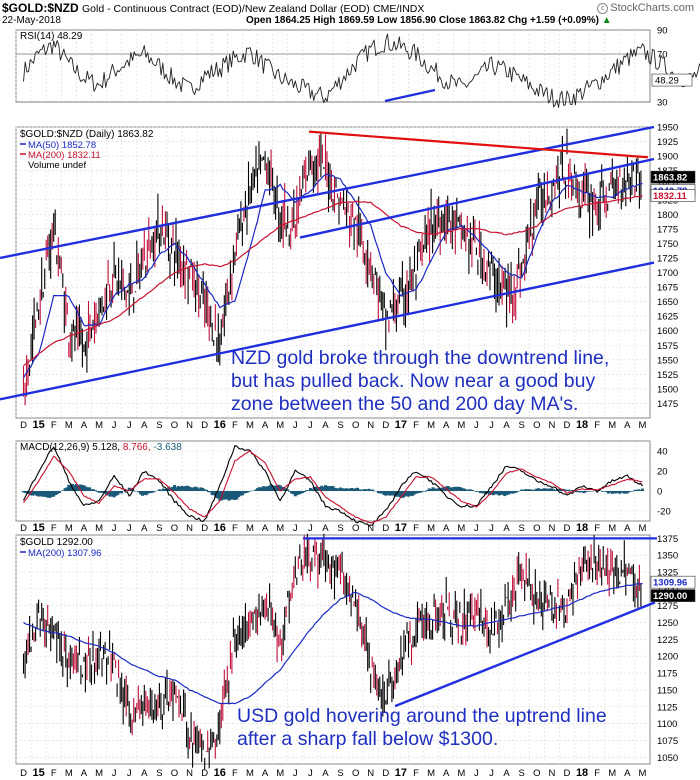 The image size is (700, 780). Describe the element at coordinates (670, 596) in the screenshot. I see `gold-usd-close-label: 1290.00` at that location.